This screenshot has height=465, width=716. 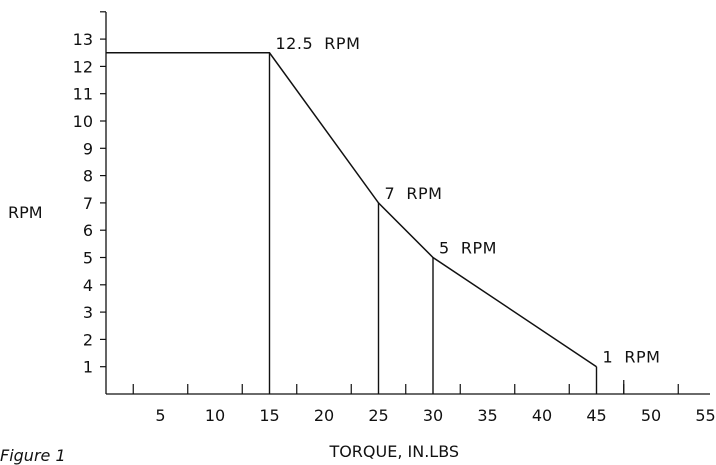 I want to click on x-tick-label: 30, so click(x=433, y=415).